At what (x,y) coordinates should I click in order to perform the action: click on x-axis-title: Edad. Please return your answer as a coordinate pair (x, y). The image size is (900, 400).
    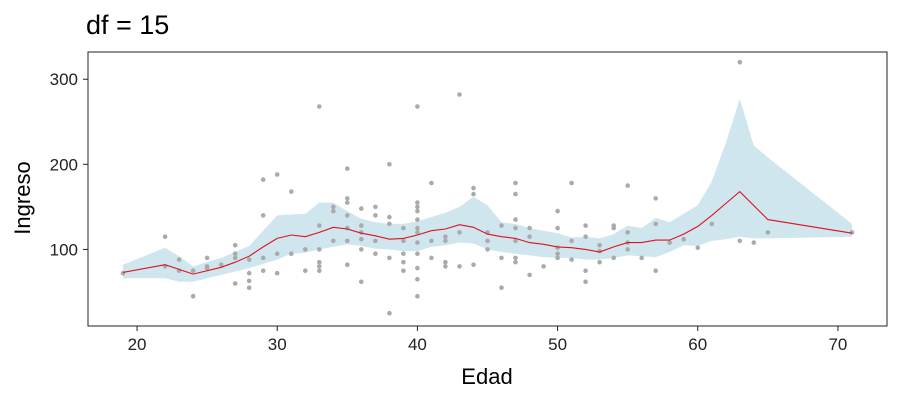
    Looking at the image, I should click on (486, 376).